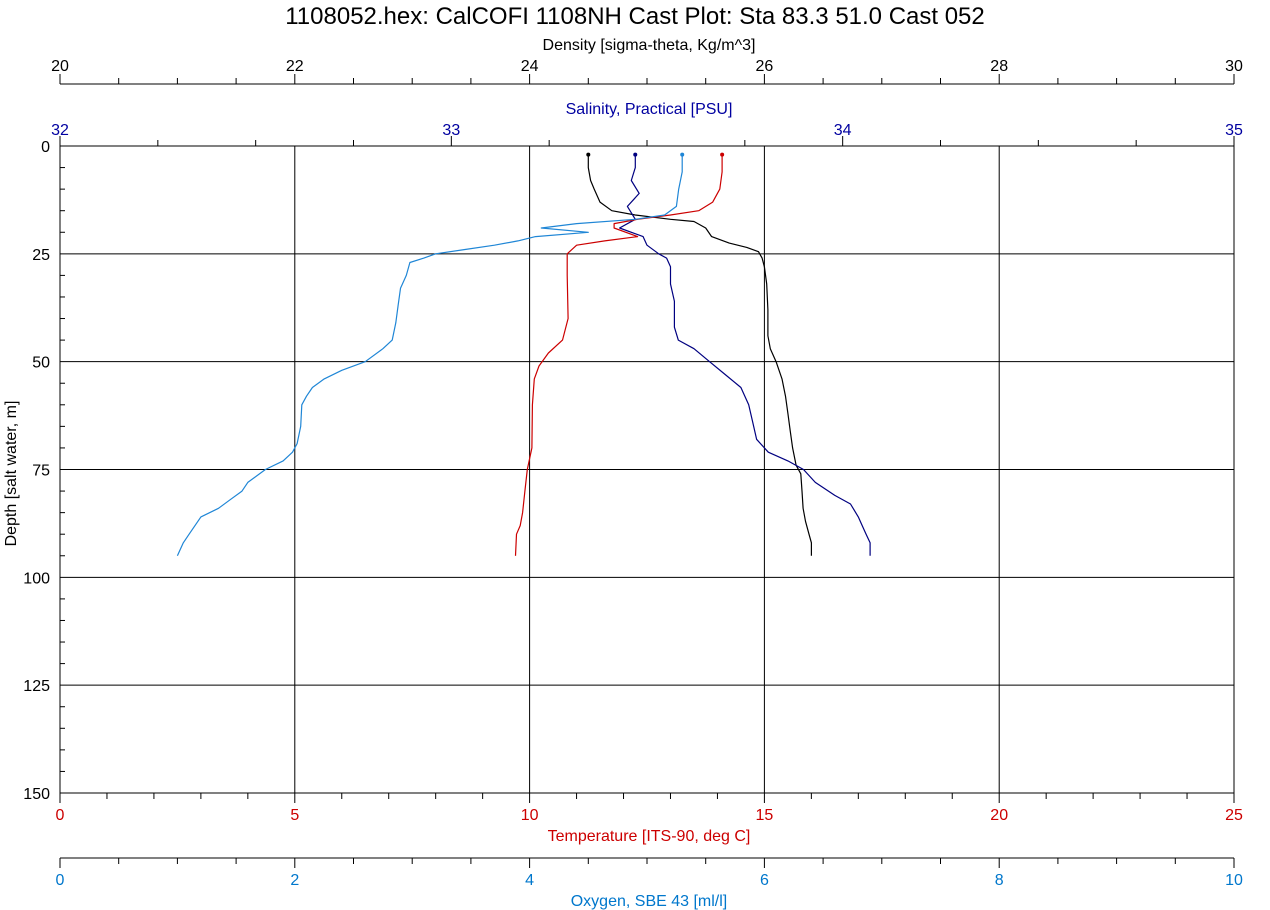 Image resolution: width=1270 pixels, height=910 pixels. I want to click on salinity-profile-line, so click(744, 355).